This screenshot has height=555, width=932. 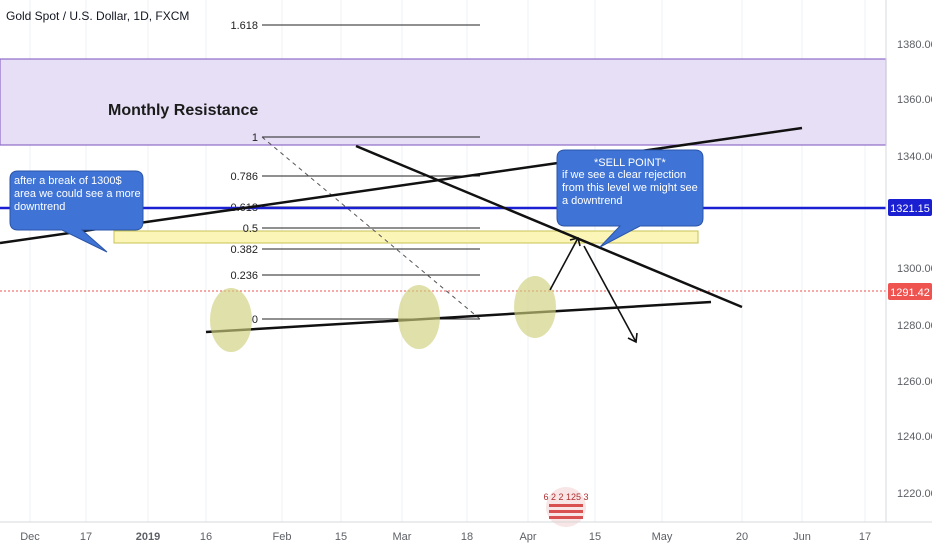 I want to click on current-price-tag-label: 1291.42, so click(x=910, y=293).